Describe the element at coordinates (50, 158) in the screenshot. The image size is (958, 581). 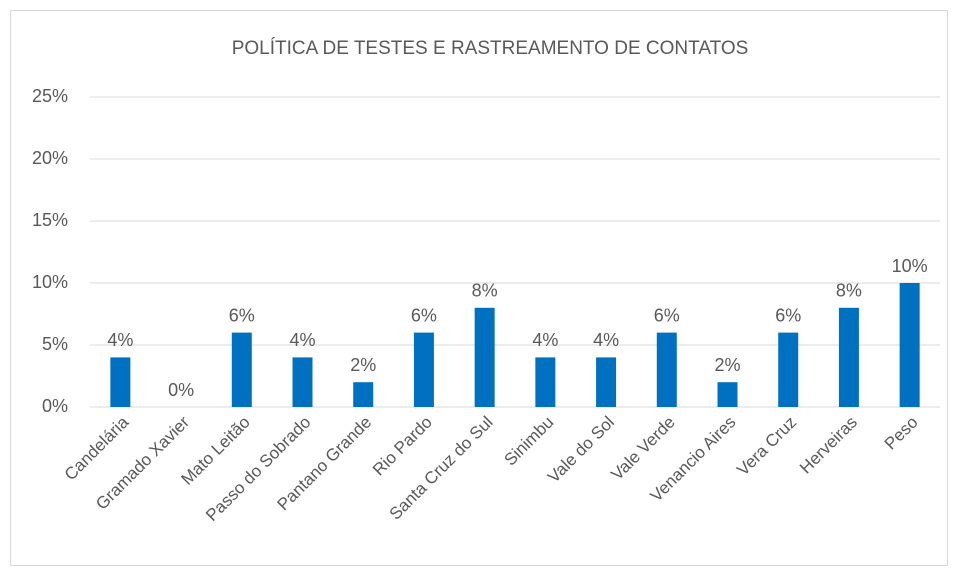
I see `y-tick-label: 20%` at that location.